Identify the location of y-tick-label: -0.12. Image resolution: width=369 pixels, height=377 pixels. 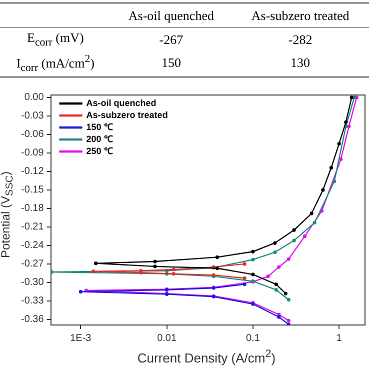
(32, 172).